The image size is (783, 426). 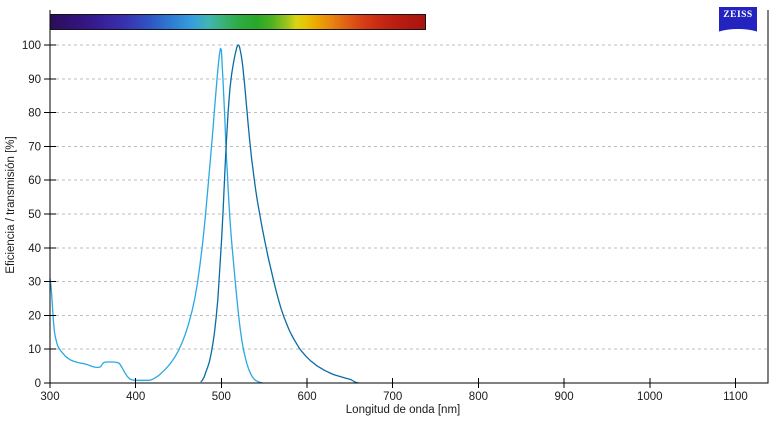 What do you see at coordinates (34, 215) in the screenshot?
I see `y-tick-label: 50` at bounding box center [34, 215].